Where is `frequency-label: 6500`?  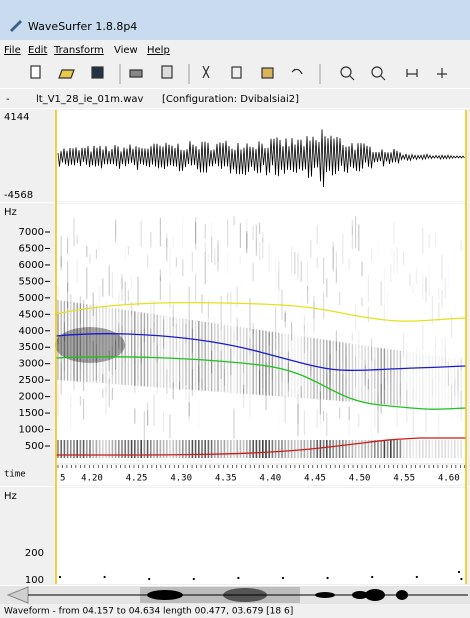 frequency-label: 6500 is located at coordinates (31, 248).